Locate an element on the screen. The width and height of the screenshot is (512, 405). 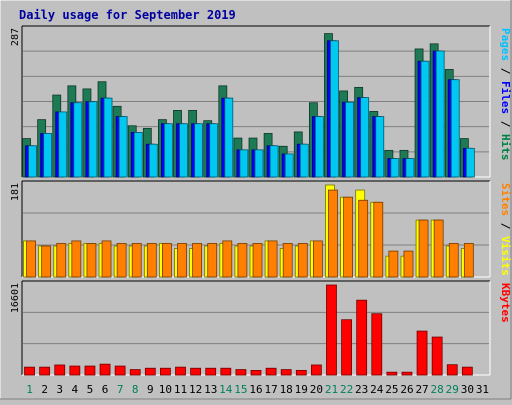
legend-text: KBytes is located at coordinates (505, 303).